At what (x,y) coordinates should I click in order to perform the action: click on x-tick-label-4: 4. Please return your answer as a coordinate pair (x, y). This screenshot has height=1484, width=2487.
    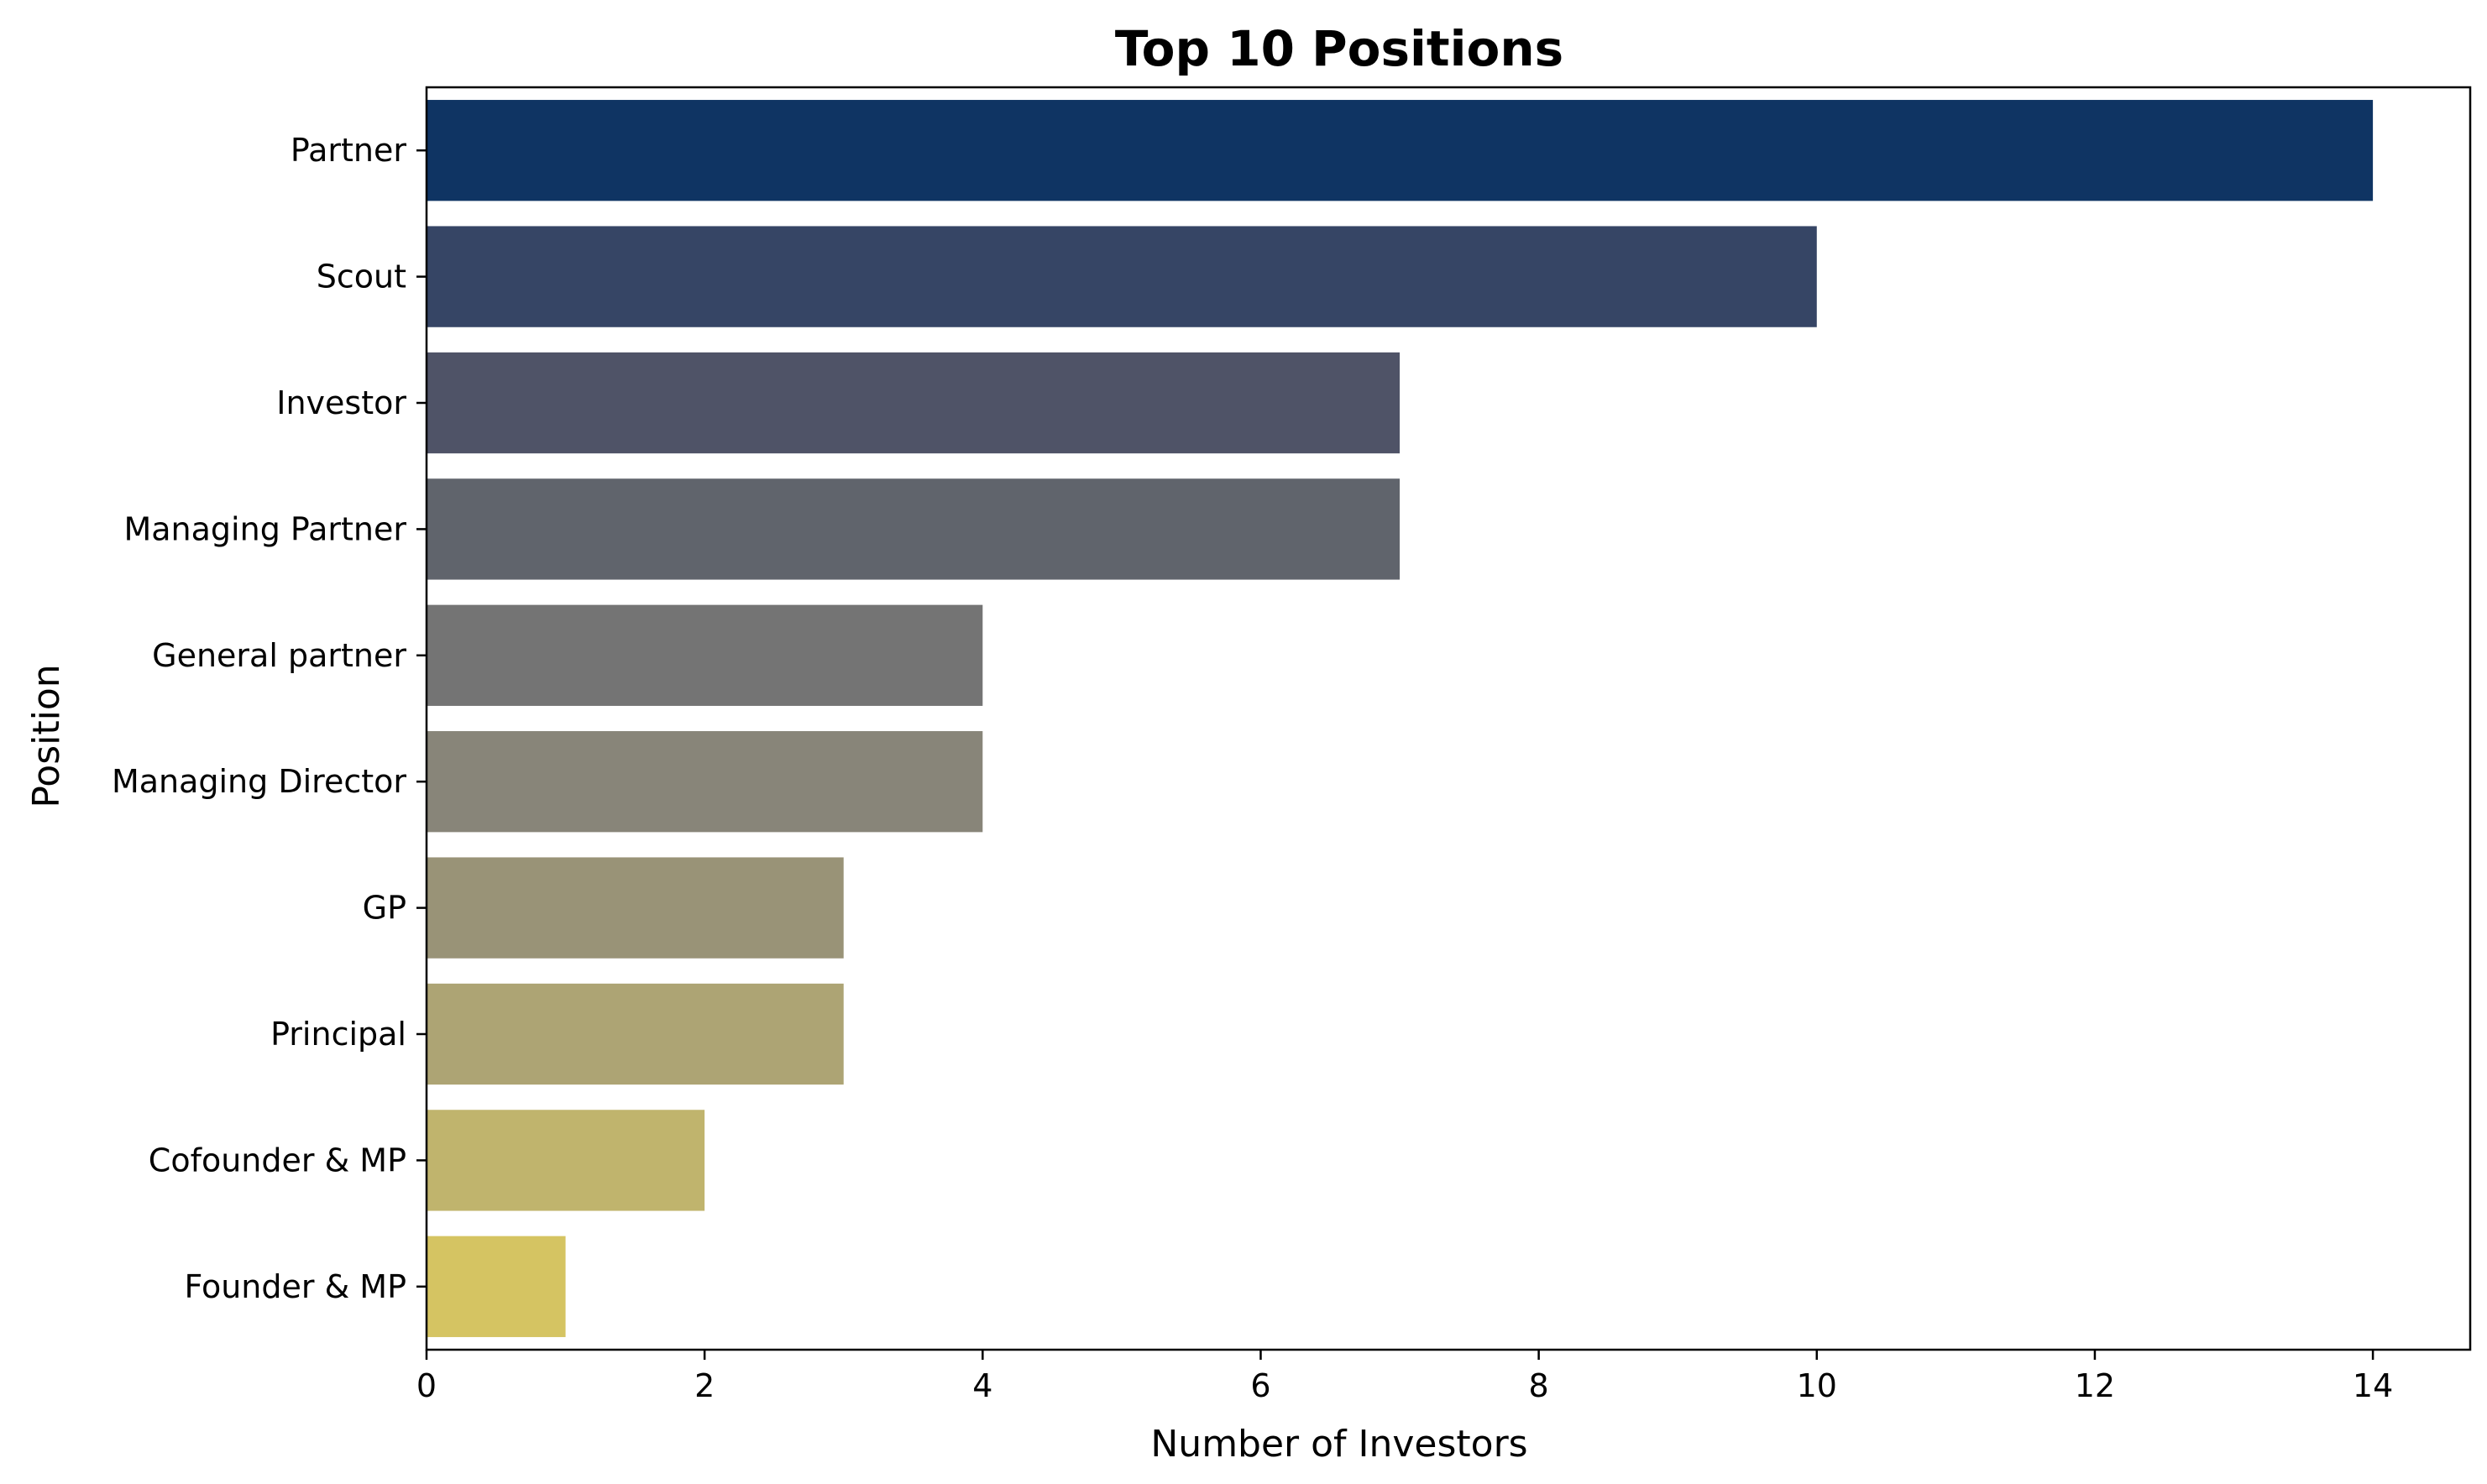
    Looking at the image, I should click on (982, 1385).